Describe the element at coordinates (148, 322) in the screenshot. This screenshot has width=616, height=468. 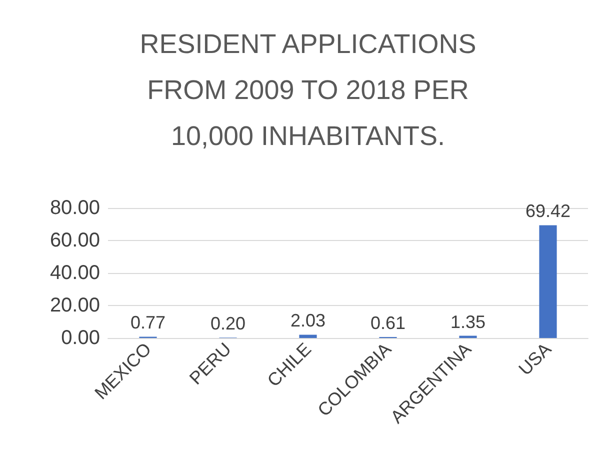
I see `data-label: 0.77` at that location.